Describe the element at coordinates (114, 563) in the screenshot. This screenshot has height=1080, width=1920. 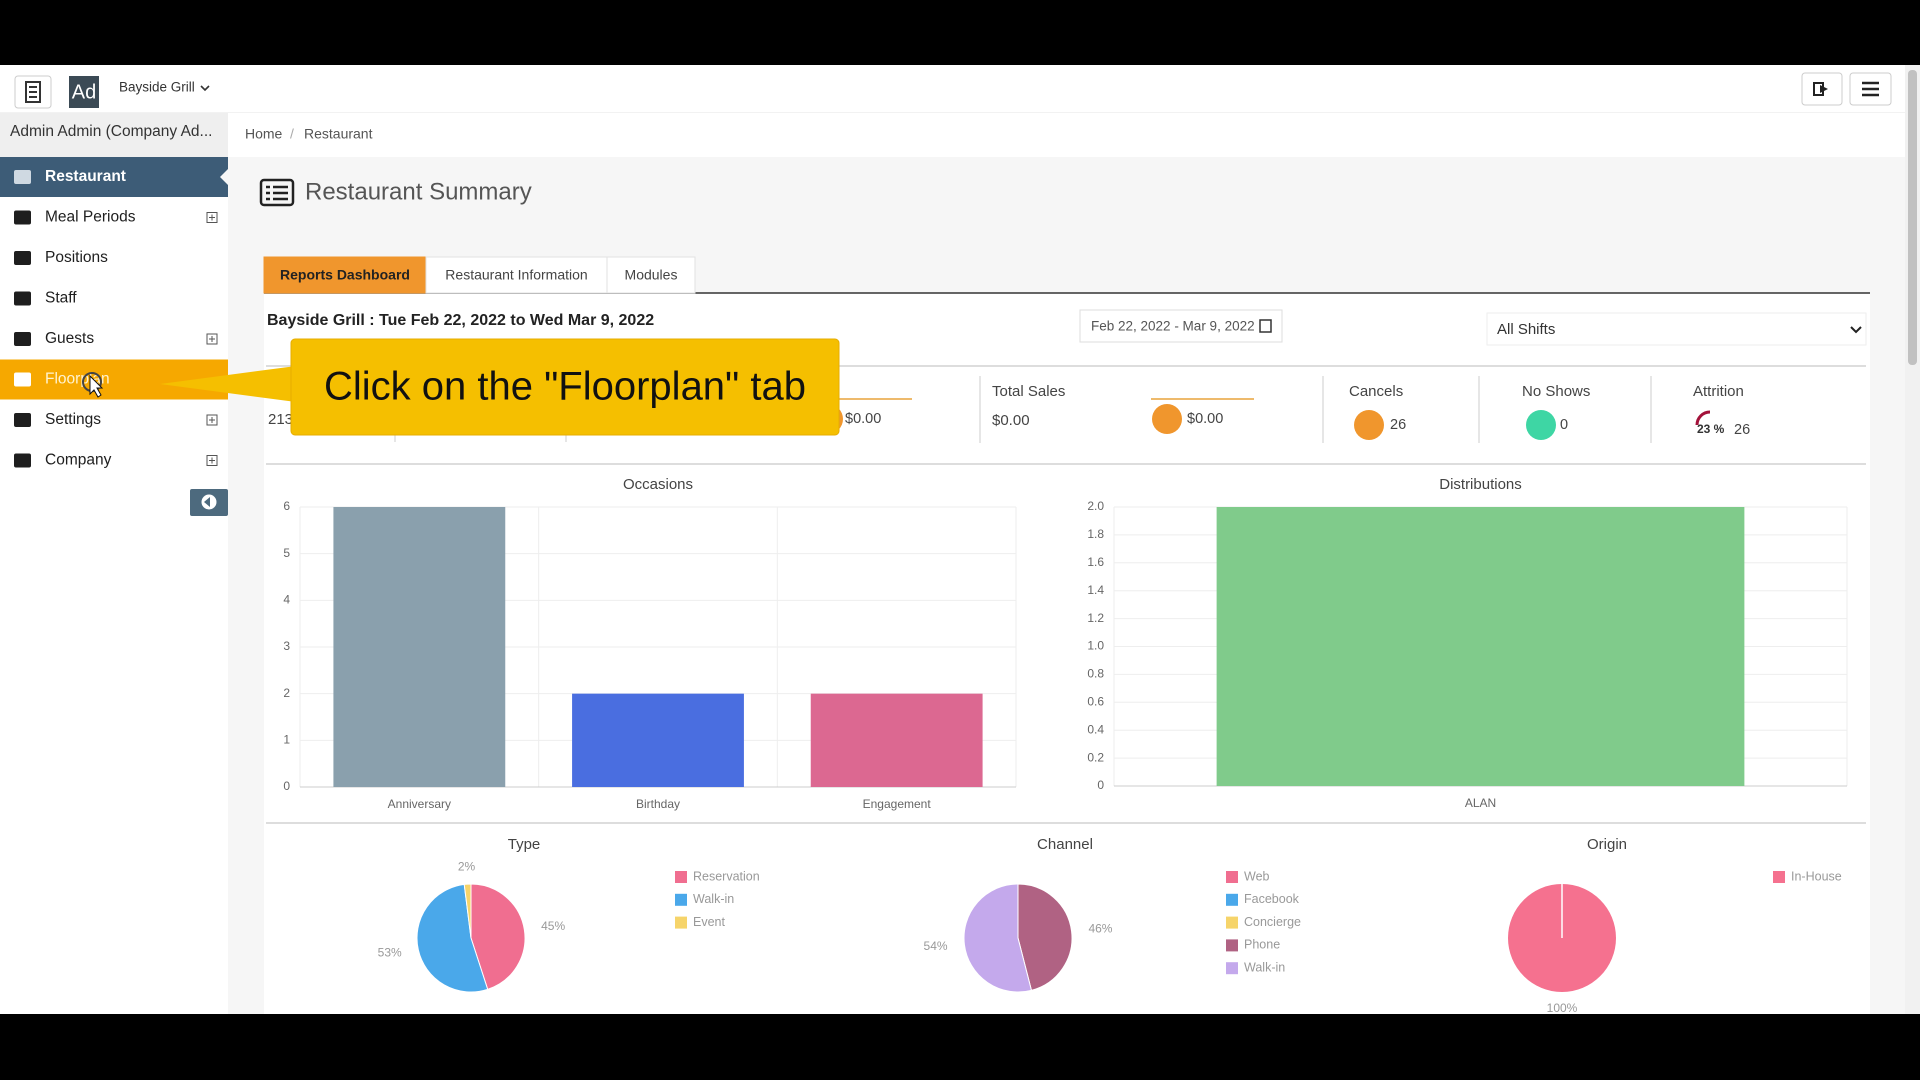
I see `sidebar` at that location.